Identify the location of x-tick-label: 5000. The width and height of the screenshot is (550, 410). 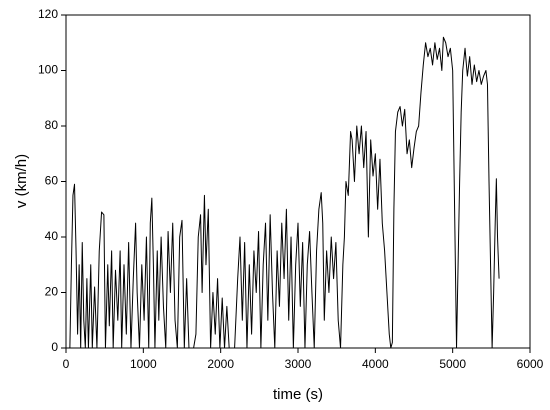
(452, 364).